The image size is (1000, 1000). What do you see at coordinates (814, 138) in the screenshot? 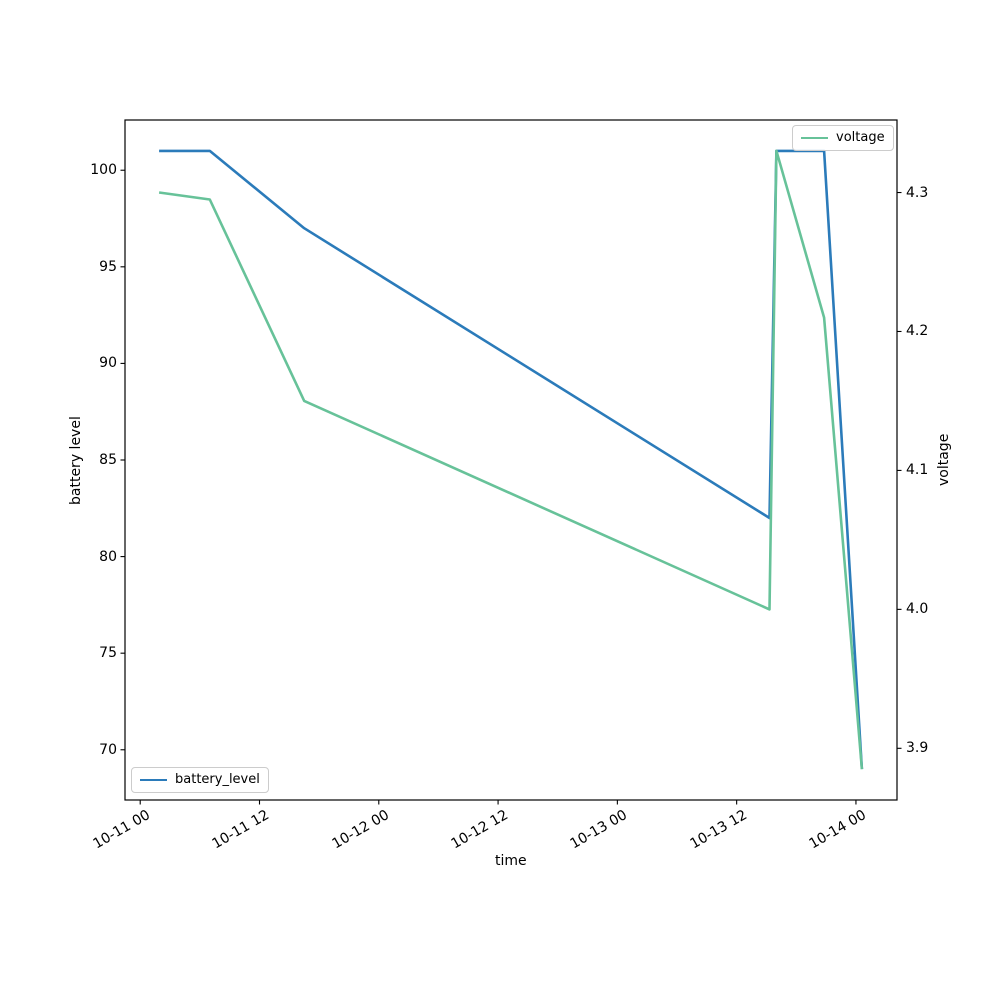
I see `voltage-line-sample` at bounding box center [814, 138].